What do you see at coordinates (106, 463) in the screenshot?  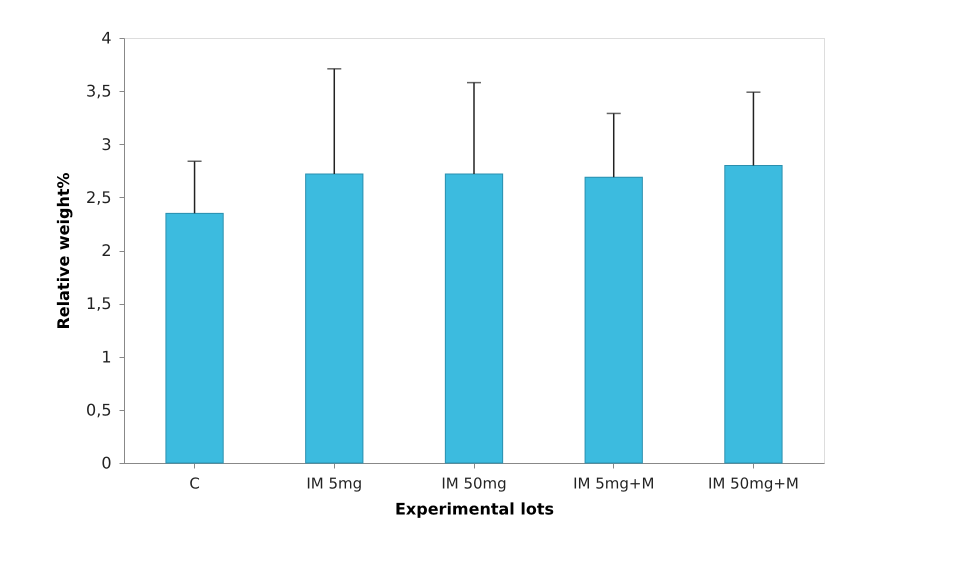 I see `y-tick-label: 0` at bounding box center [106, 463].